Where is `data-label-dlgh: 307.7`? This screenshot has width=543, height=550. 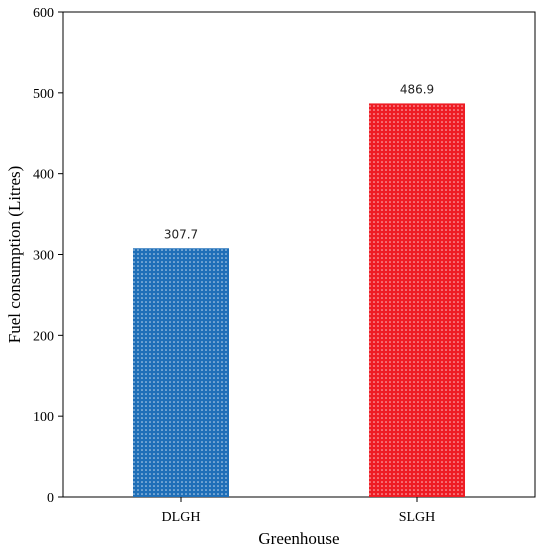 data-label-dlgh: 307.7 is located at coordinates (181, 234).